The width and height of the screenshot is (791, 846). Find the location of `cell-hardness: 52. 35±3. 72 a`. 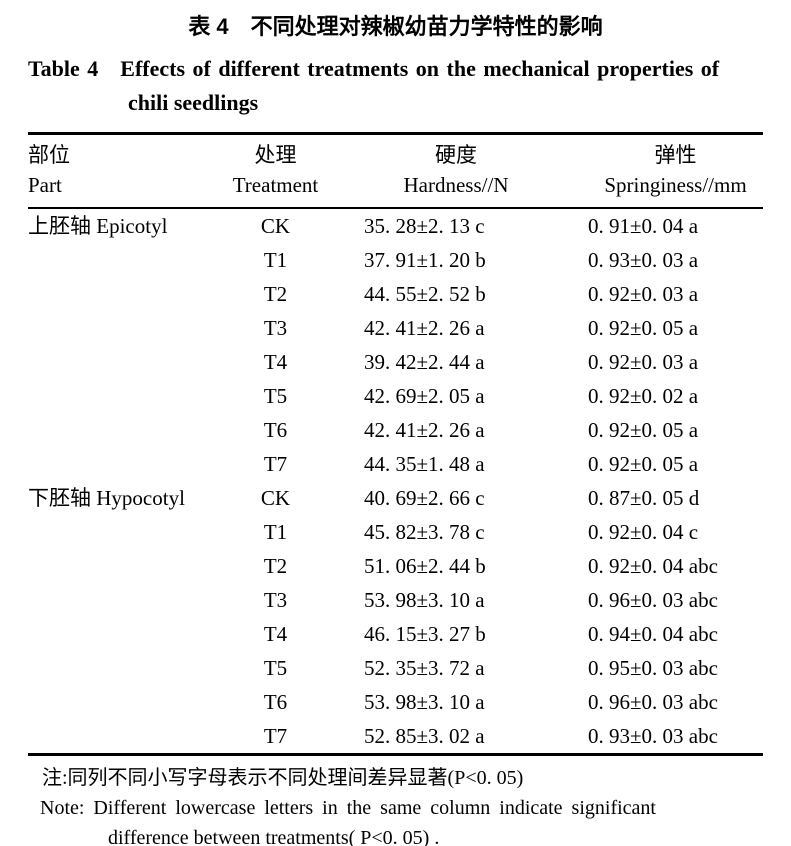

cell-hardness: 52. 35±3. 72 a is located at coordinates (424, 668).